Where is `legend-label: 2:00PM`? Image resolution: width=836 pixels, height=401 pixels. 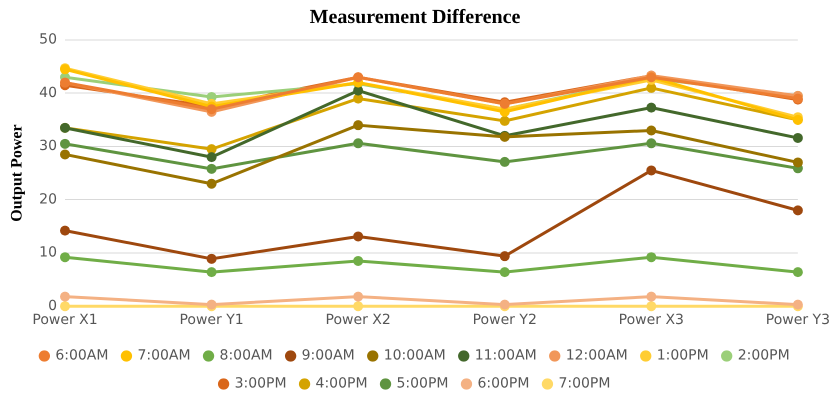
legend-label: 2:00PM is located at coordinates (764, 356).